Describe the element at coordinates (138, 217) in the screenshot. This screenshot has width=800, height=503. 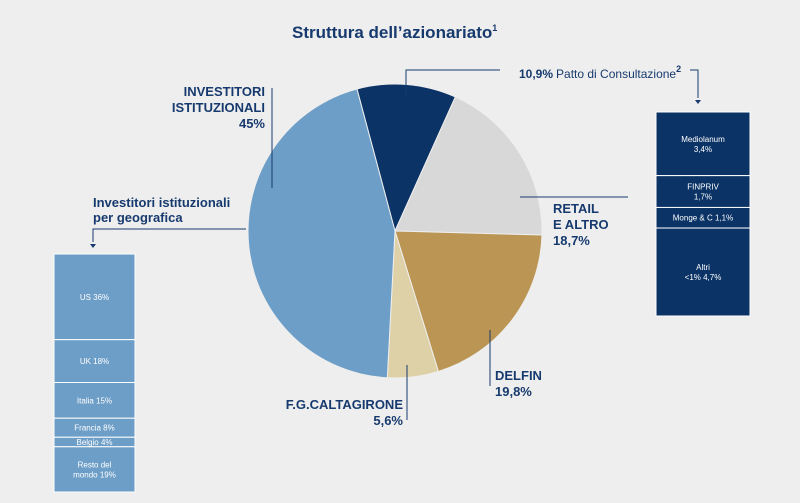
I see `geografica-label-line-2: per geografica` at that location.